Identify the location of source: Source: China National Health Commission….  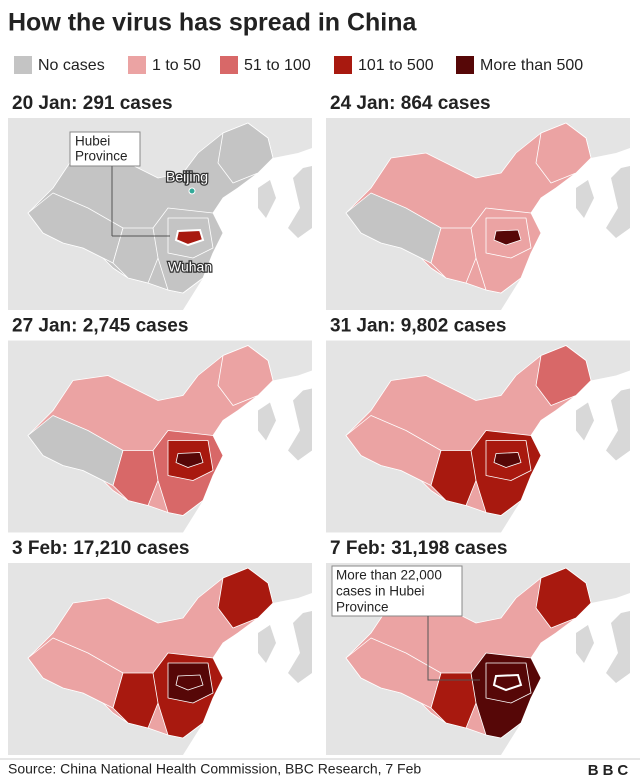
(214, 769).